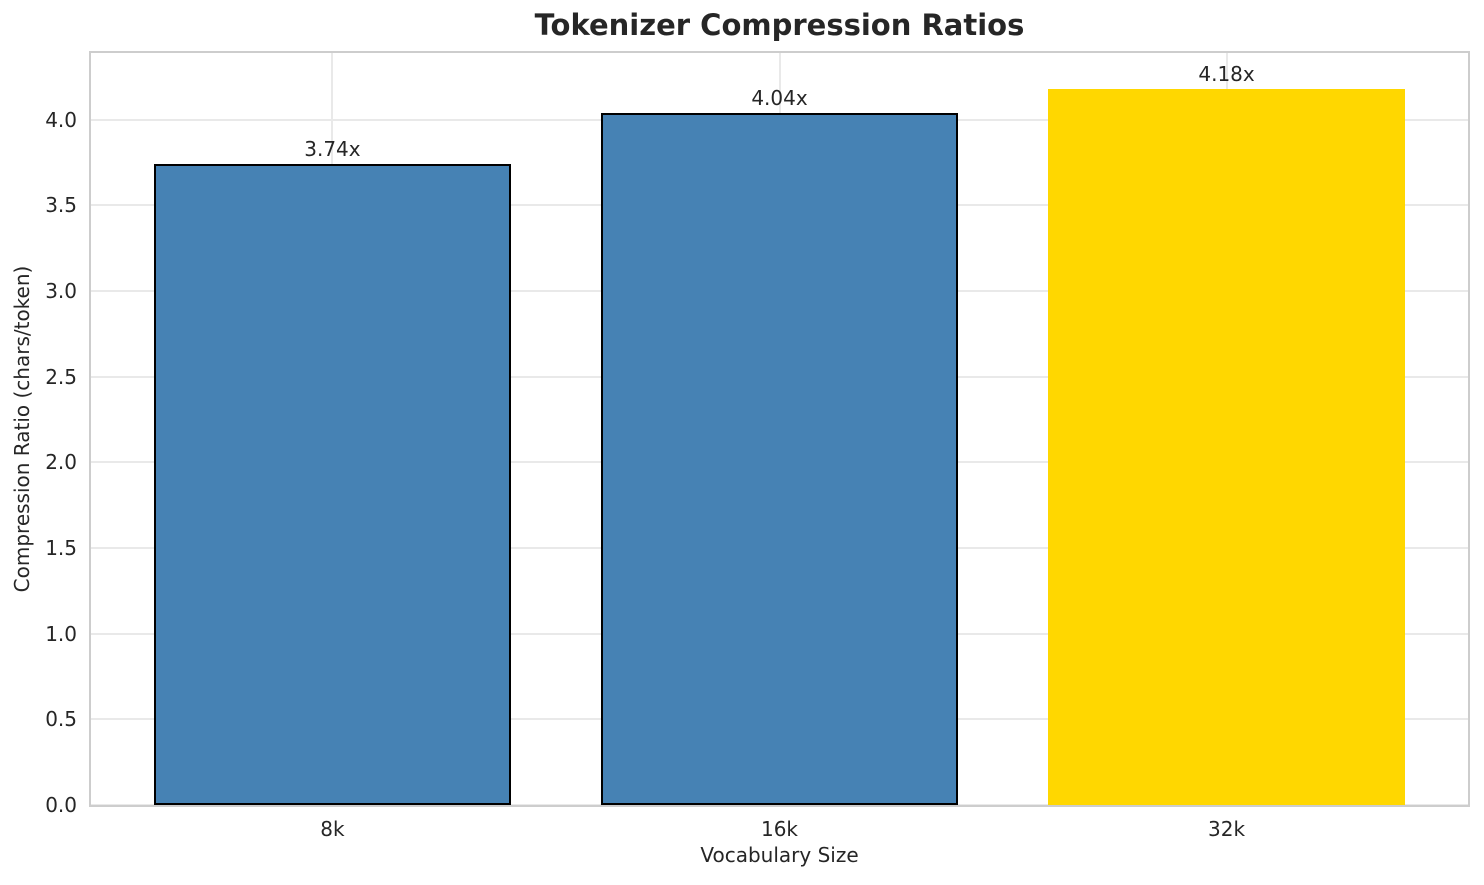 The width and height of the screenshot is (1484, 885). I want to click on y-tick-label: 3.5, so click(61, 205).